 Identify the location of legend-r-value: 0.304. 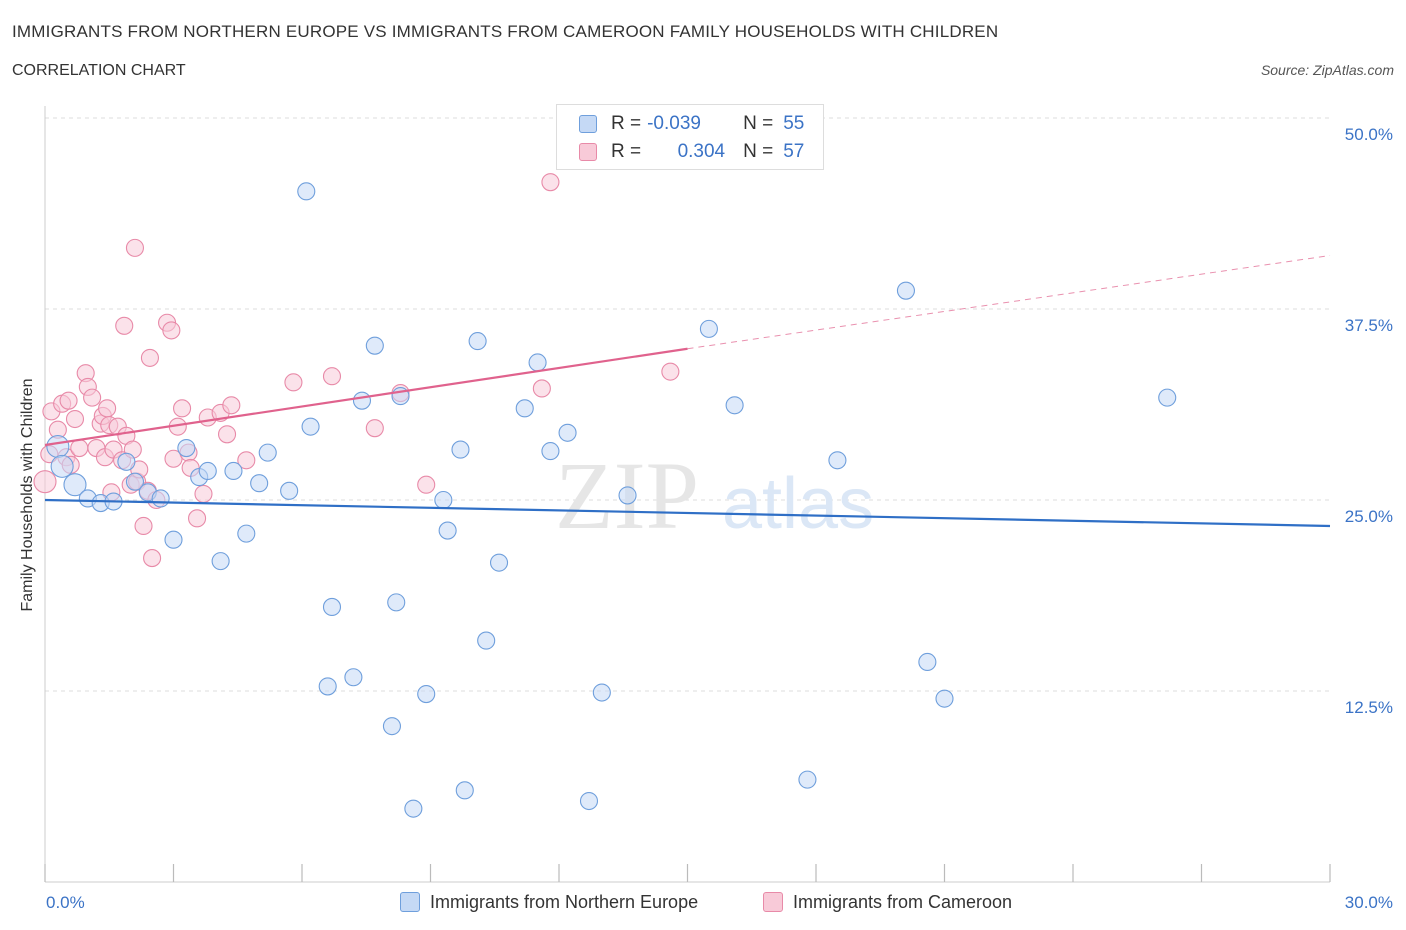
(701, 151).